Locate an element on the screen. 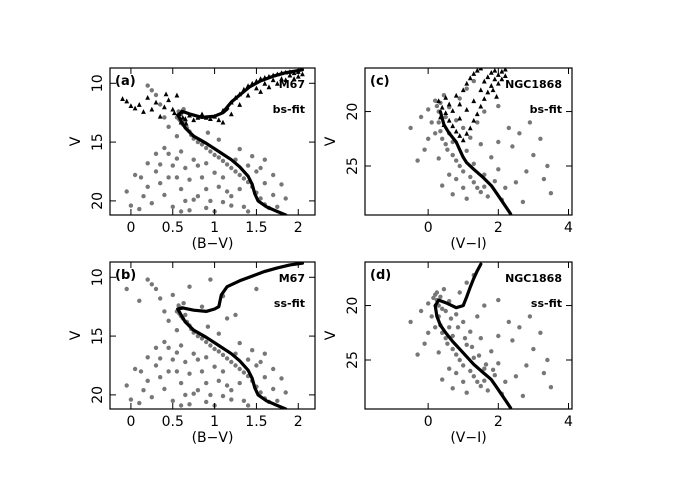 This screenshot has height=489, width=691. cluster-label: NGC1868 is located at coordinates (533, 84).